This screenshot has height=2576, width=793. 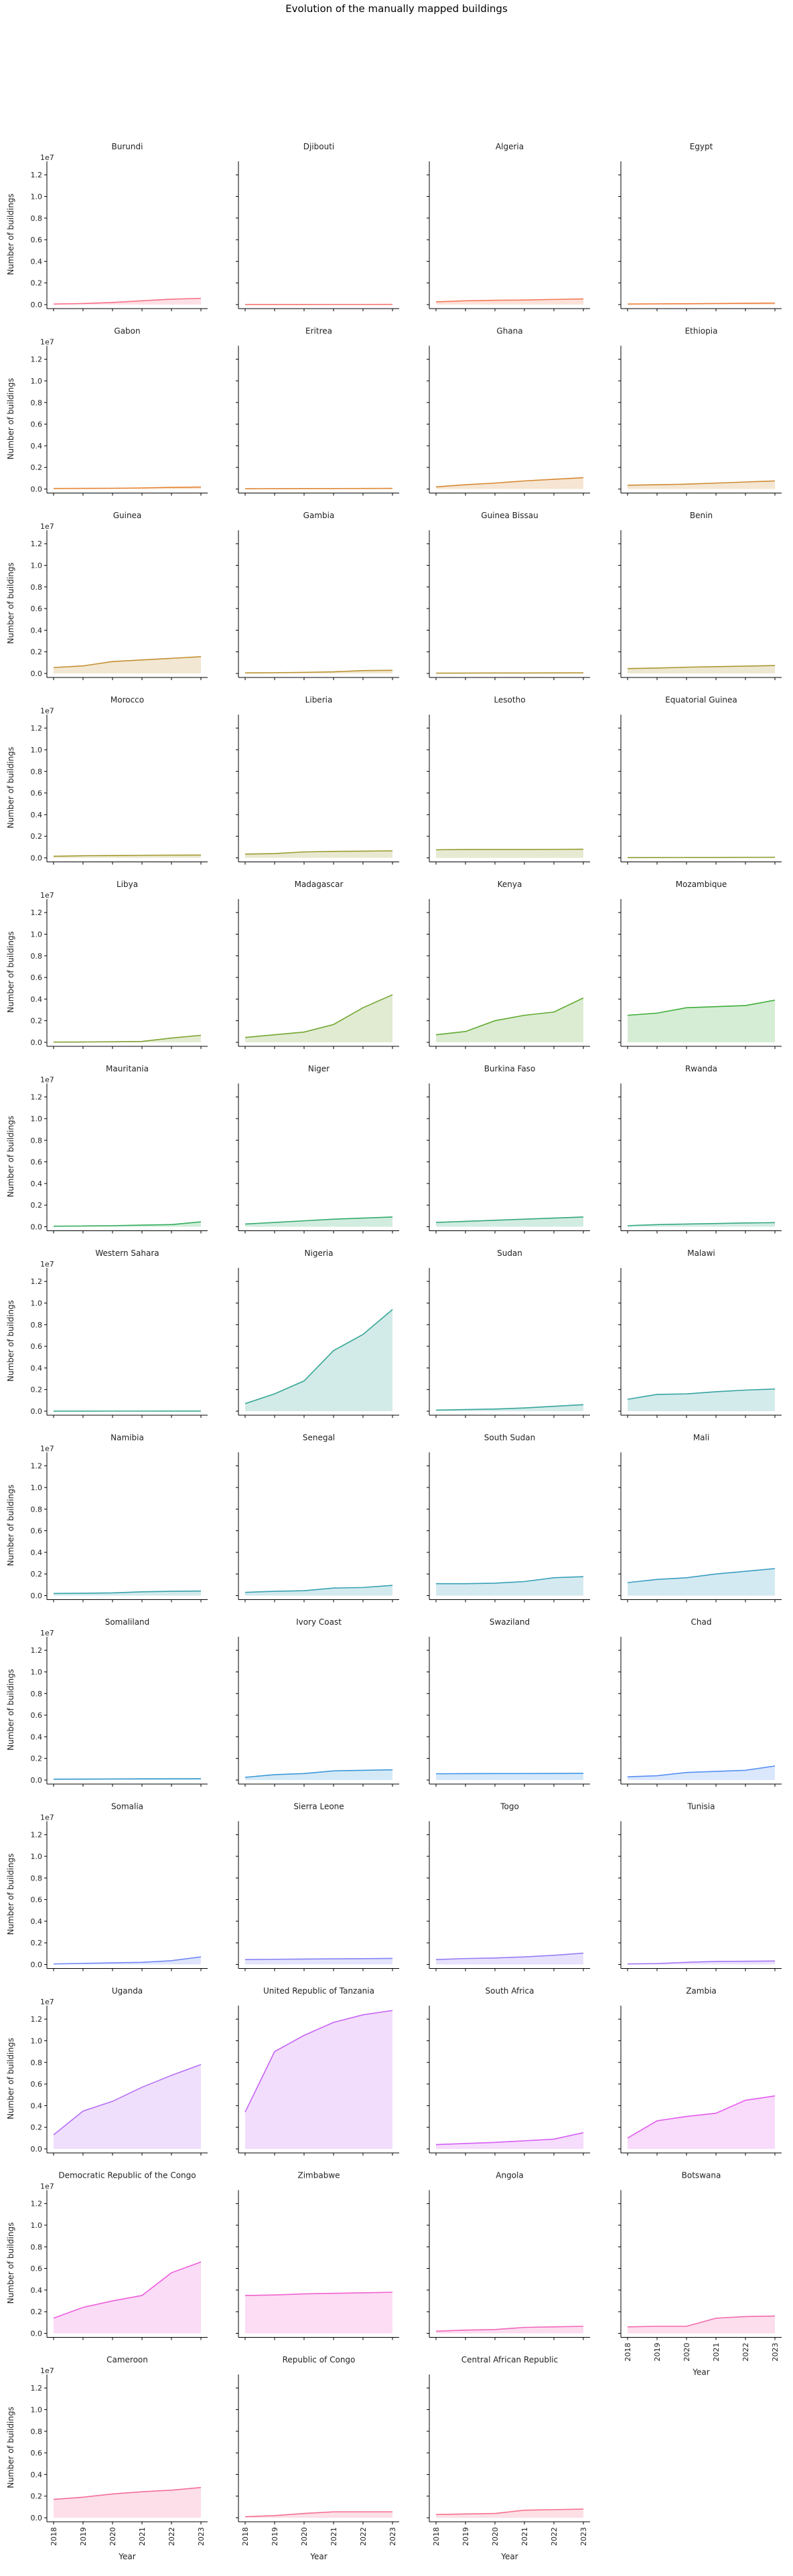 I want to click on panel-title-guinea-bissau: Guinea Bissau, so click(x=509, y=516).